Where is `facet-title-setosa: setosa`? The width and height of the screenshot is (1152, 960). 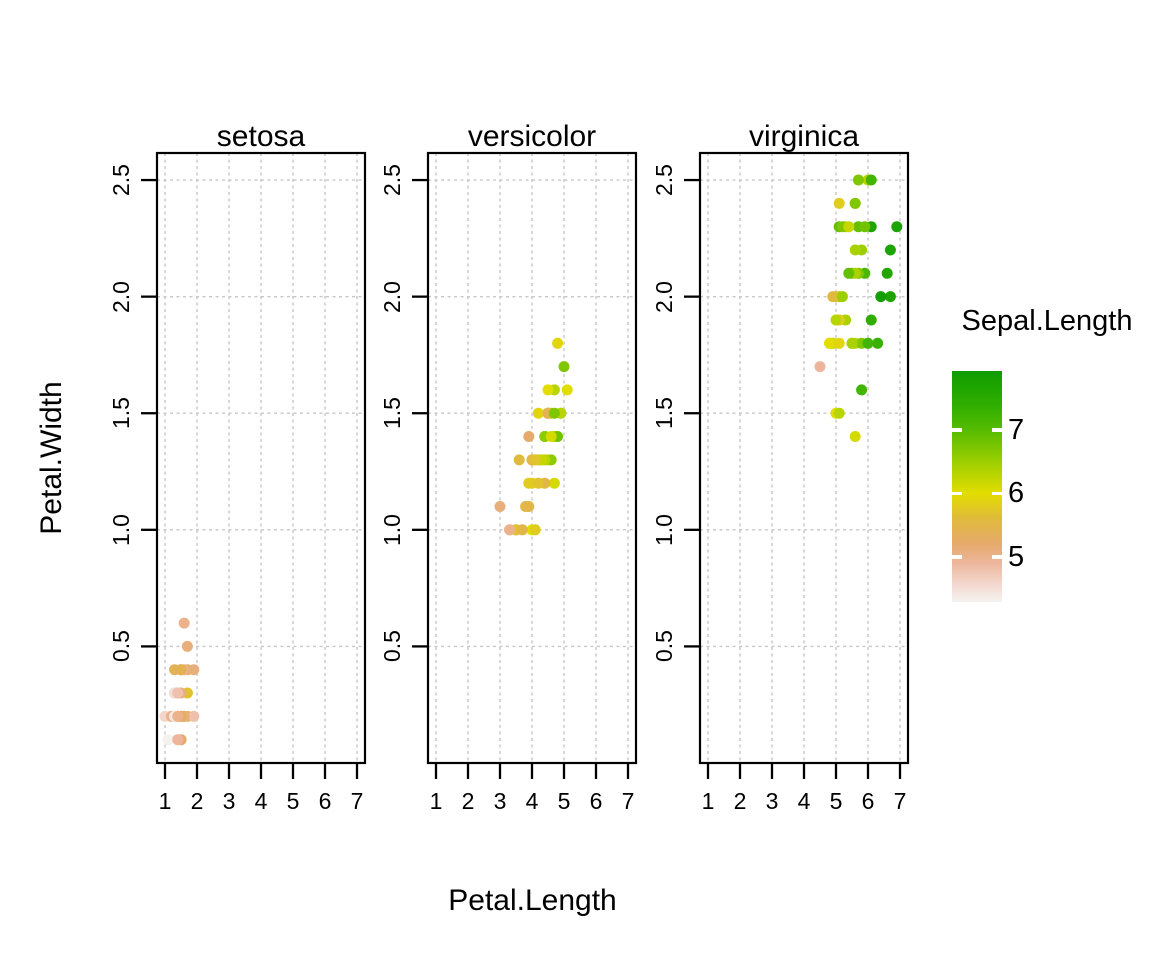 facet-title-setosa: setosa is located at coordinates (261, 136).